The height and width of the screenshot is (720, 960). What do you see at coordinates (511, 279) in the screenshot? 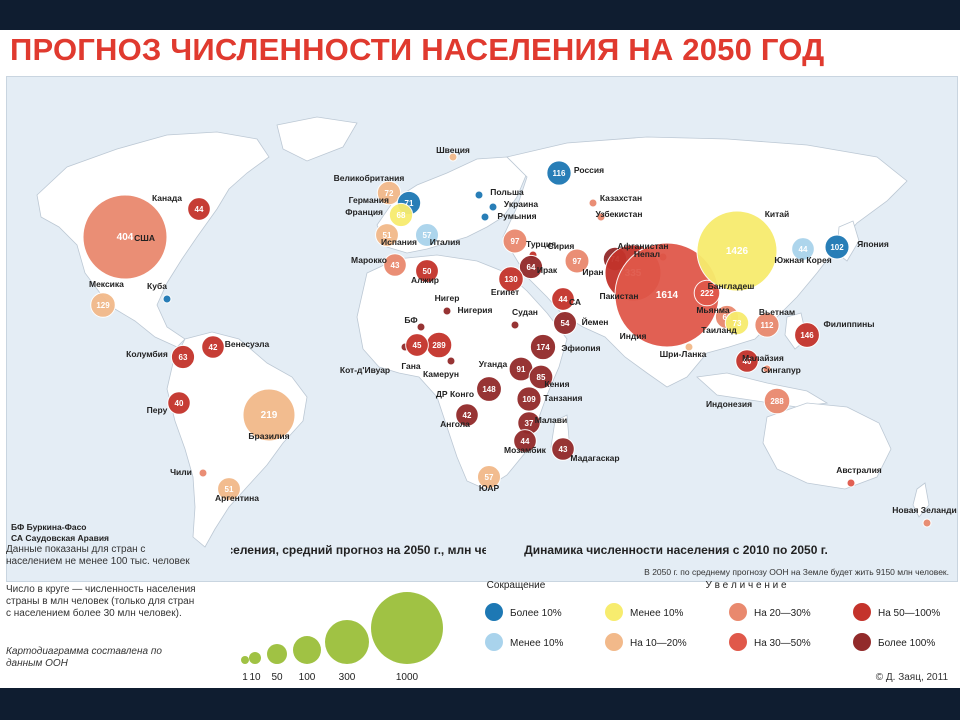
I see `bubble-египет` at bounding box center [511, 279].